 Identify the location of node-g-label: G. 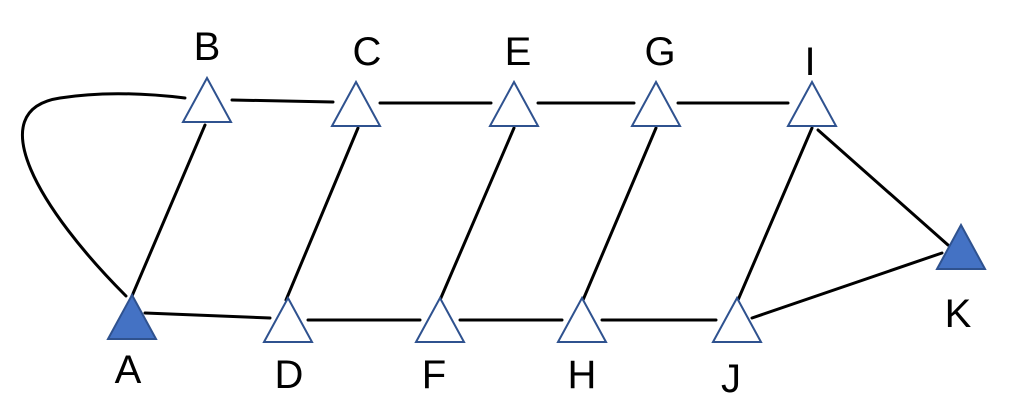
(659, 52).